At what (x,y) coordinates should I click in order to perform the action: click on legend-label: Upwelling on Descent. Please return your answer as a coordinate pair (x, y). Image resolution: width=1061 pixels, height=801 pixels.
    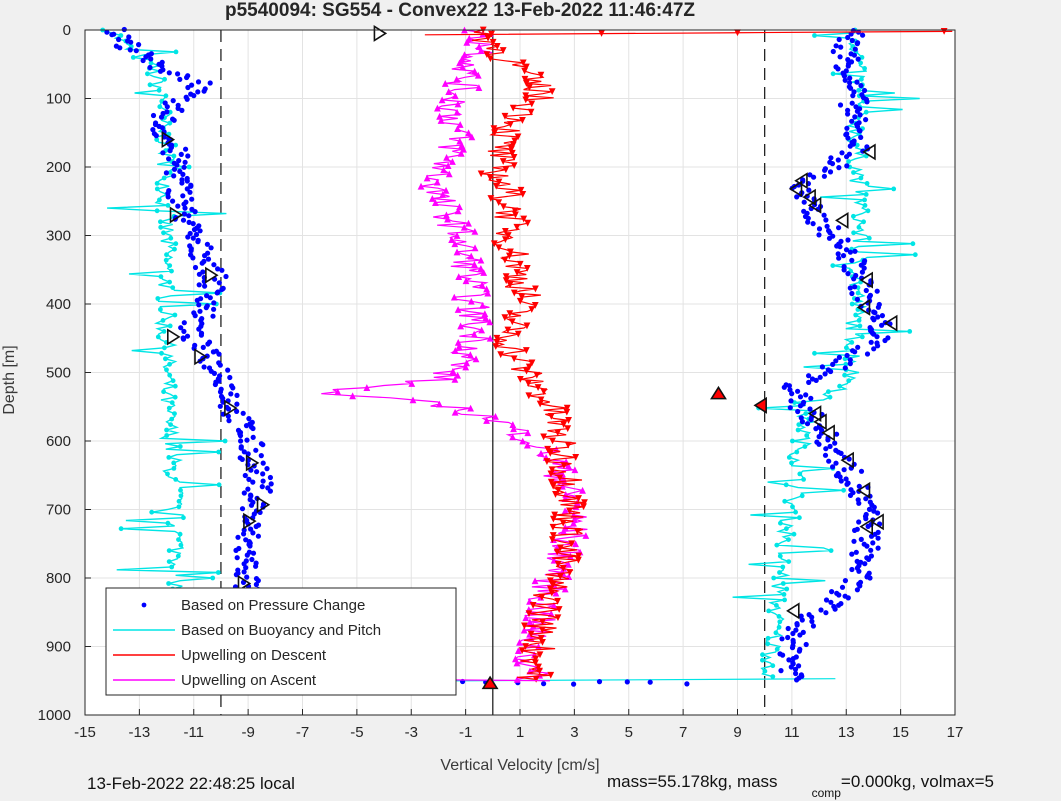
    Looking at the image, I should click on (254, 655).